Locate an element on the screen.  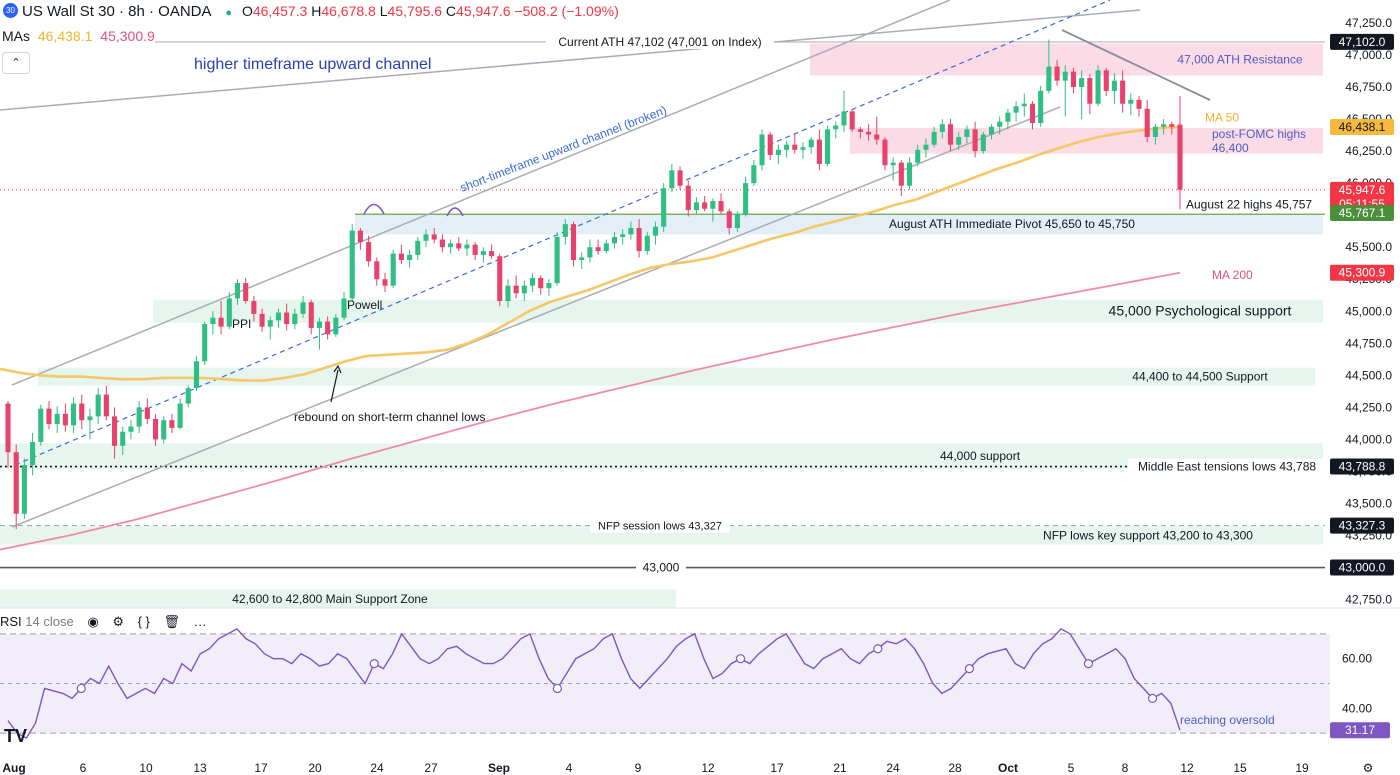
time-tick-label: 21 is located at coordinates (840, 768).